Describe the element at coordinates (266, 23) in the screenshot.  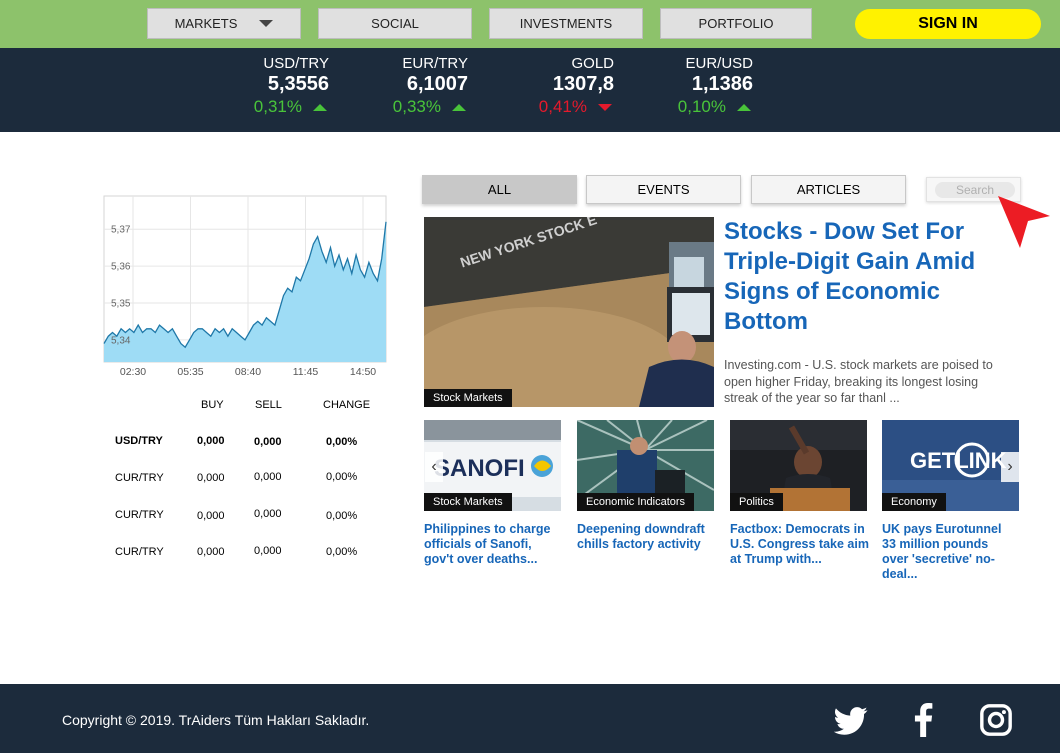
I see `chevron-down-icon` at that location.